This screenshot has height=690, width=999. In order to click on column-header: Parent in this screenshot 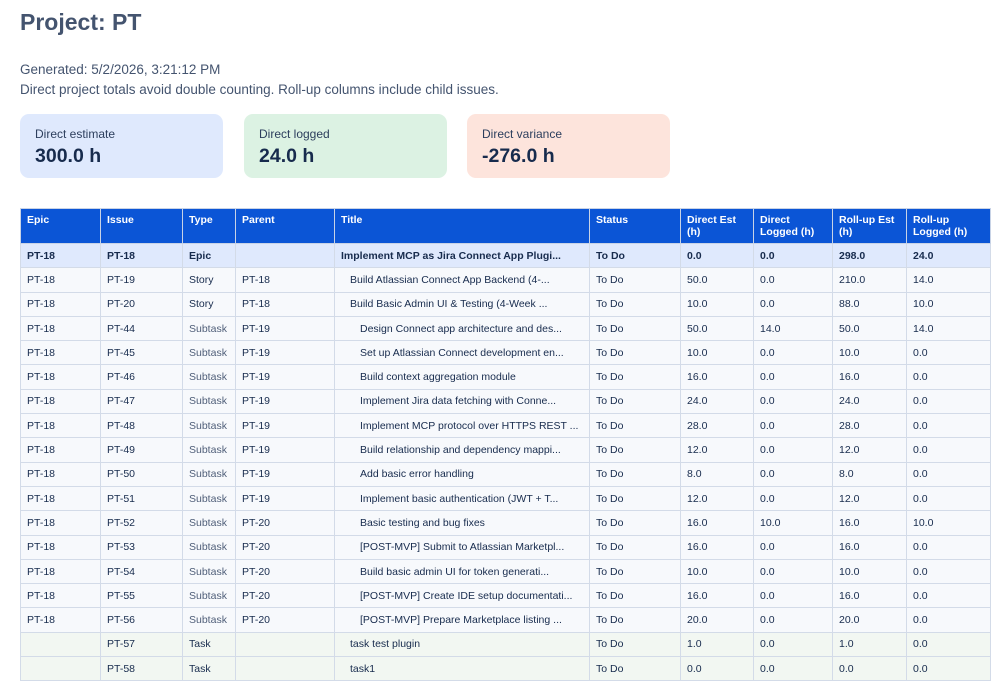, I will do `click(285, 226)`.